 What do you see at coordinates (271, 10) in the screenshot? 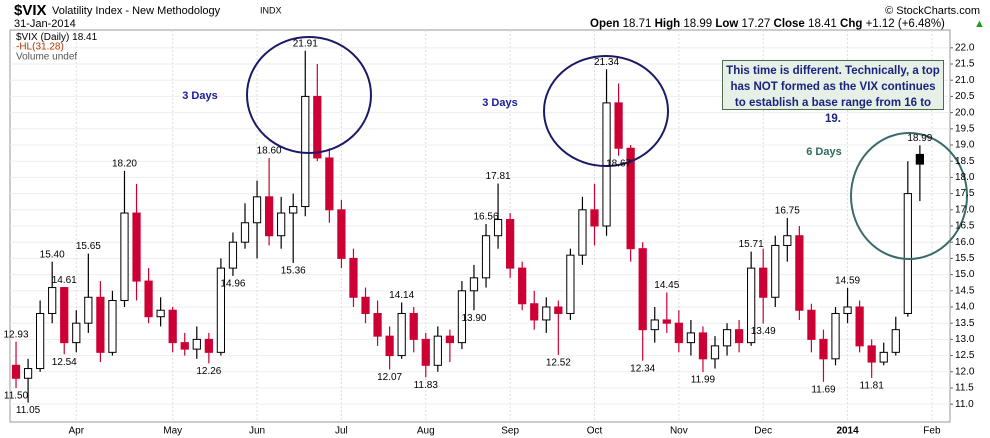
I see `exchange: INDX` at bounding box center [271, 10].